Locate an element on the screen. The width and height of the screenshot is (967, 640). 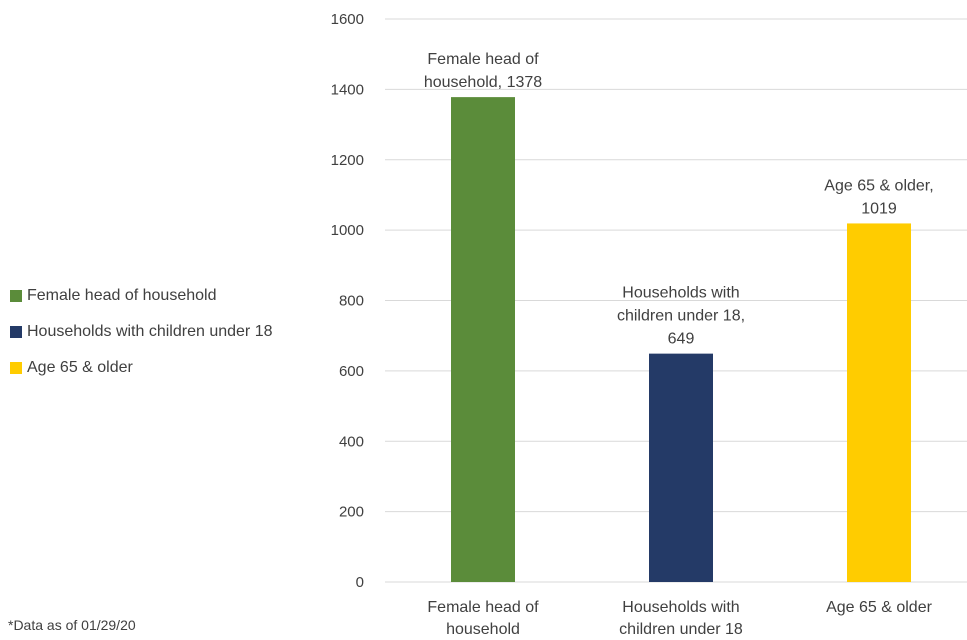
data-label: 649 is located at coordinates (681, 339).